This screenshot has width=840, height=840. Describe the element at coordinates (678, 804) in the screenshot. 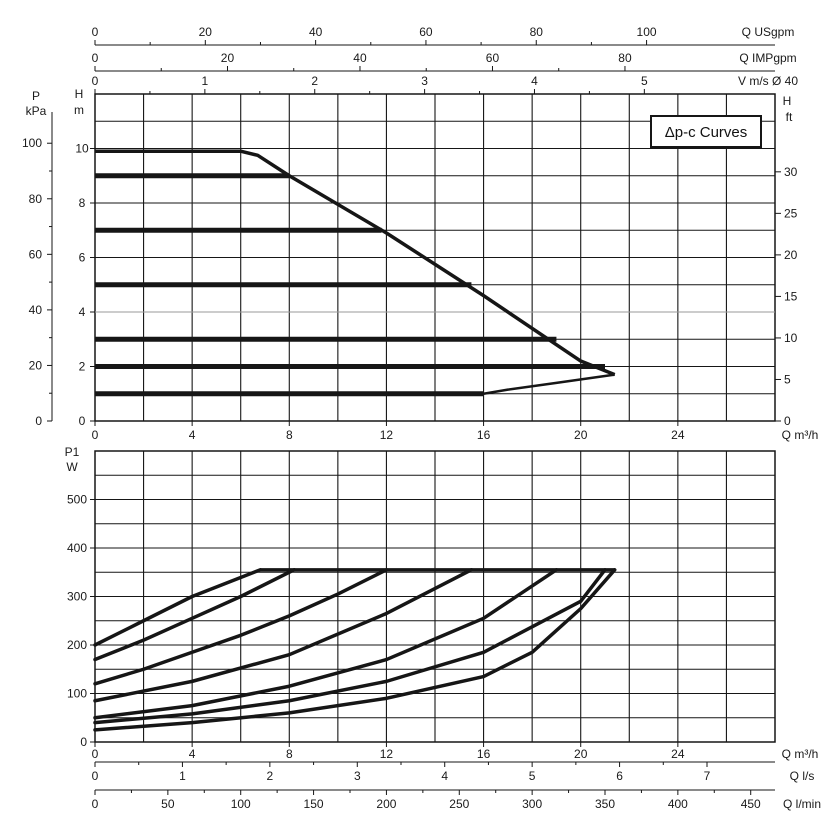

I see `bottom-axis-tick-label: 400` at that location.